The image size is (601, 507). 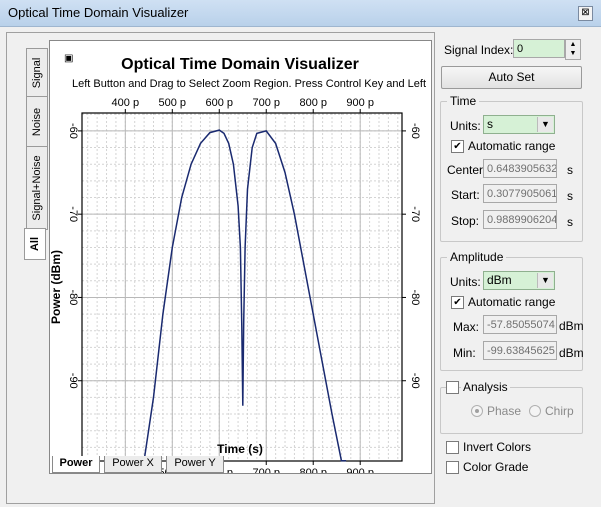 I want to click on amp-auto-range-checkbox: ✔, so click(x=457, y=302).